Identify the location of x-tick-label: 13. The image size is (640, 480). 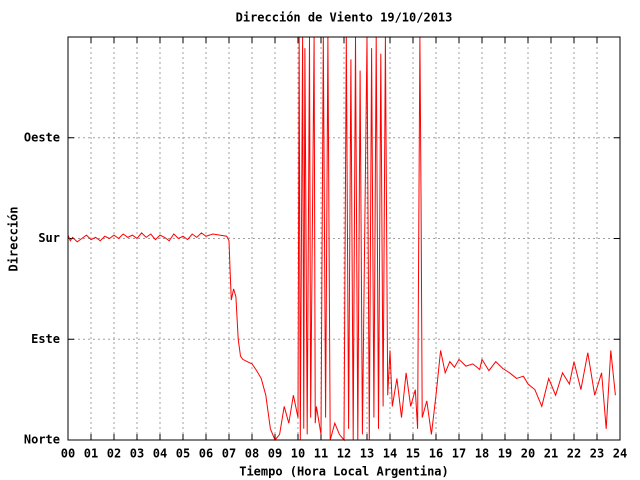
(367, 454).